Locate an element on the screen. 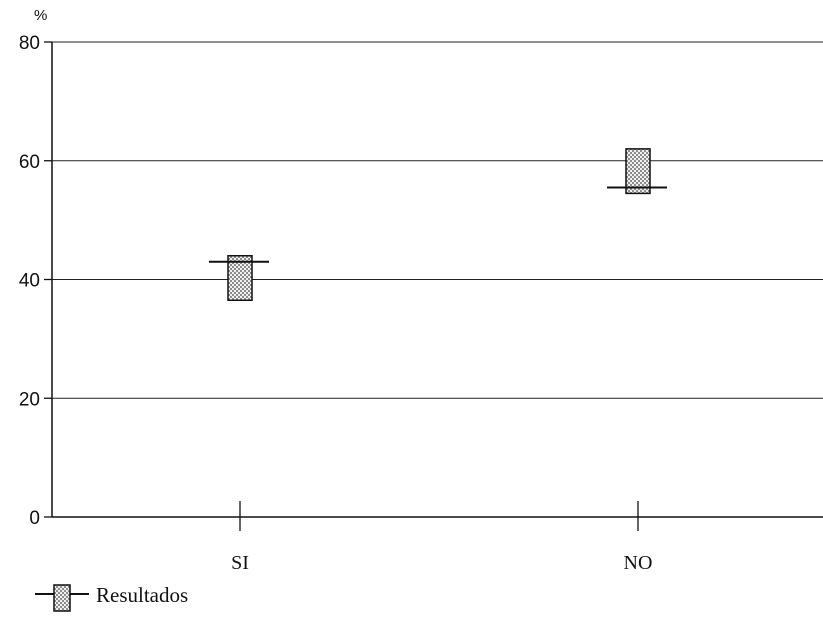  y-axis-unit-label: % is located at coordinates (40, 15).